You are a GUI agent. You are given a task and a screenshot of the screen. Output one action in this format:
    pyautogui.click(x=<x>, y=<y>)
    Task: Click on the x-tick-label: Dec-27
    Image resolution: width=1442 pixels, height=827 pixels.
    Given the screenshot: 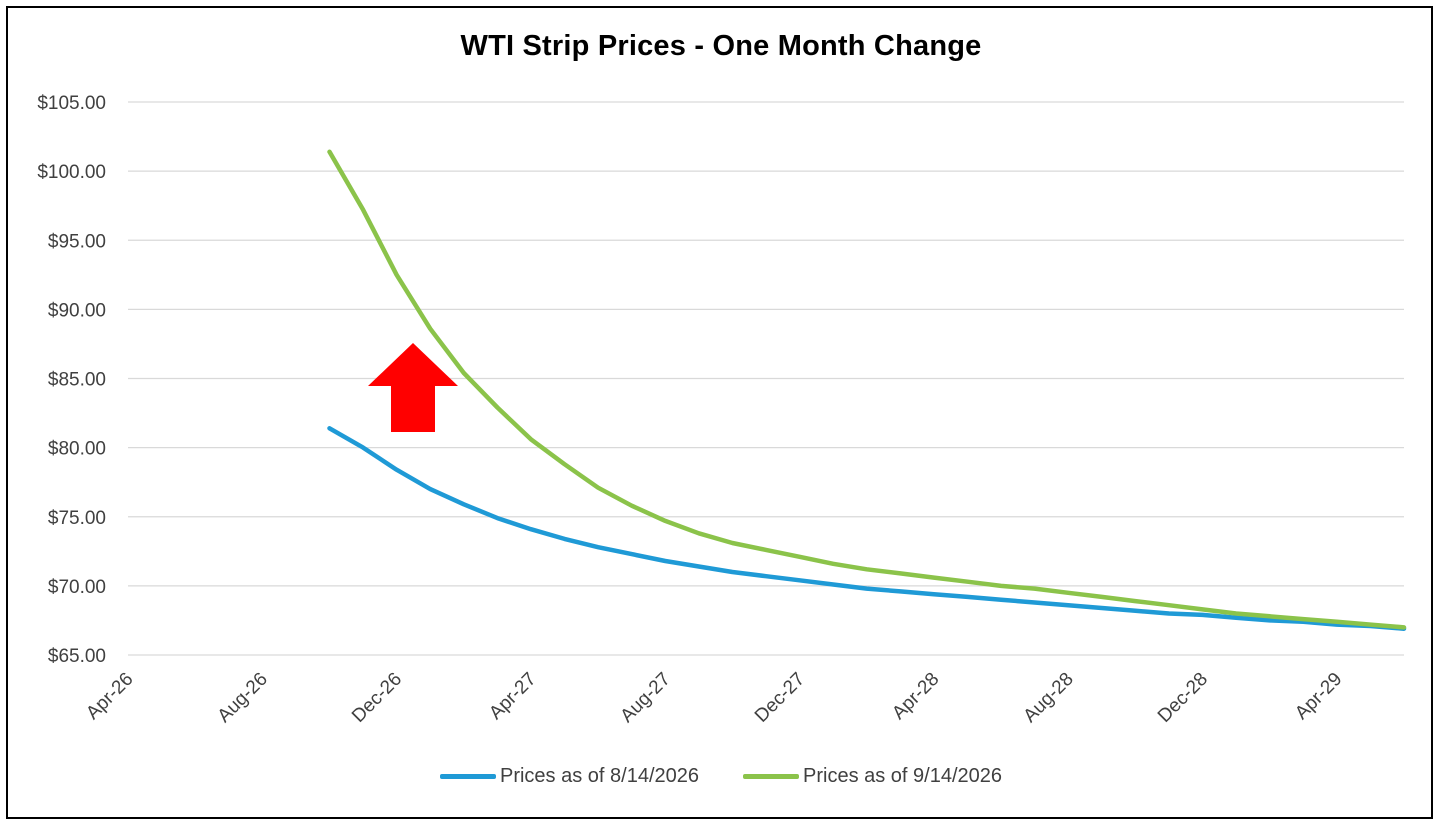 What is the action you would take?
    pyautogui.click(x=780, y=698)
    